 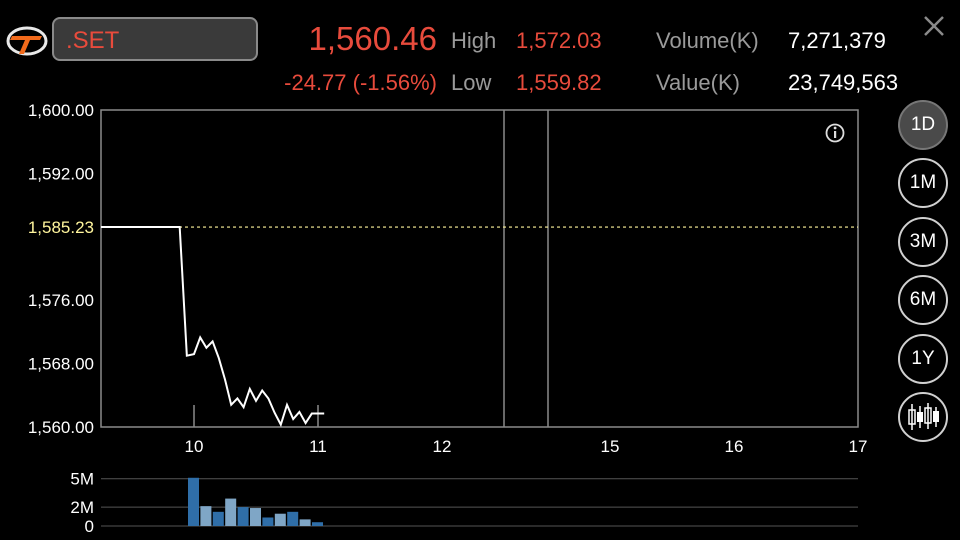 I want to click on volume-y-tick-label: 2M, so click(x=82, y=507).